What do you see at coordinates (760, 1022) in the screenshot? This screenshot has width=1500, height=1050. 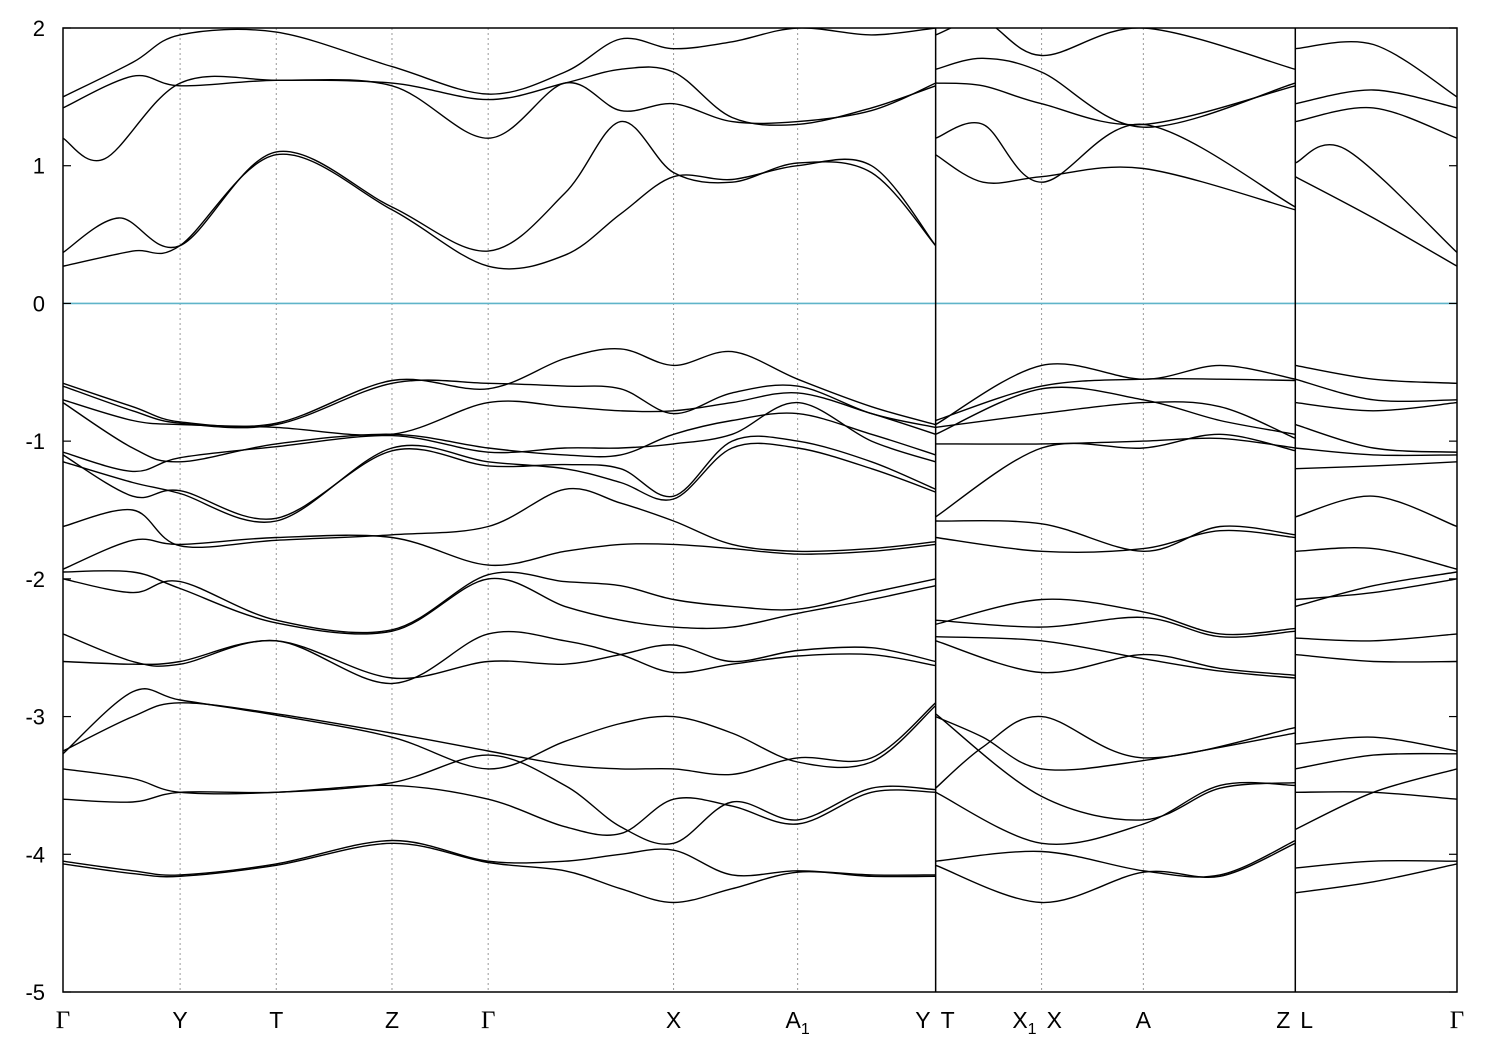 I see `x-axis-kpoint-labels: Γ Y T Z Γ X A1 Y T X1 X A Z L Γ` at bounding box center [760, 1022].